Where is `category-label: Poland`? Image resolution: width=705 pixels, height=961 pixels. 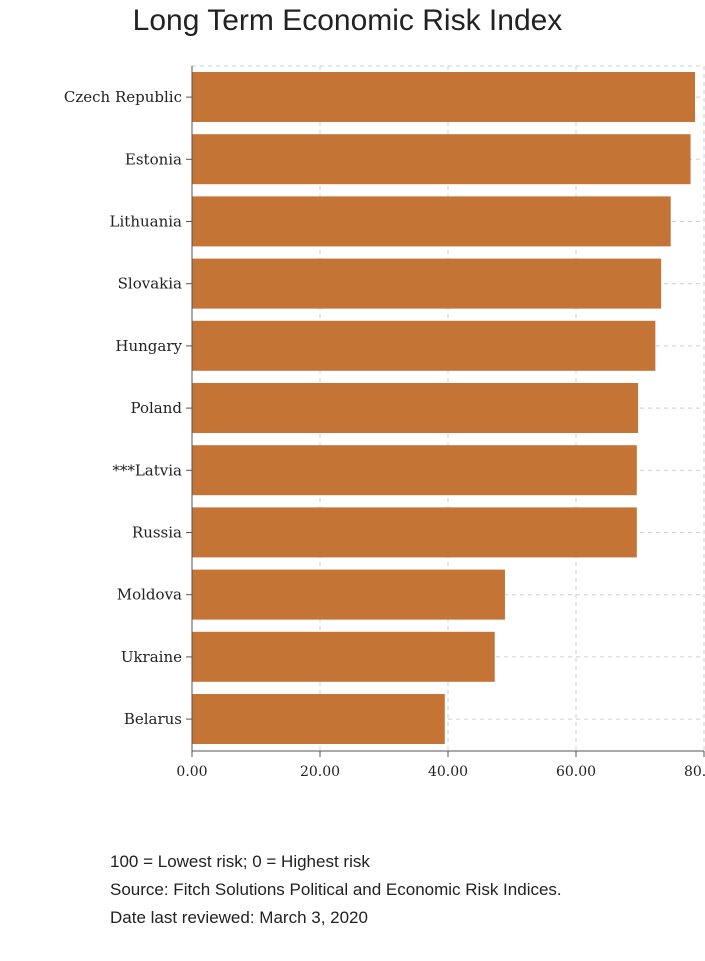
category-label: Poland is located at coordinates (156, 408).